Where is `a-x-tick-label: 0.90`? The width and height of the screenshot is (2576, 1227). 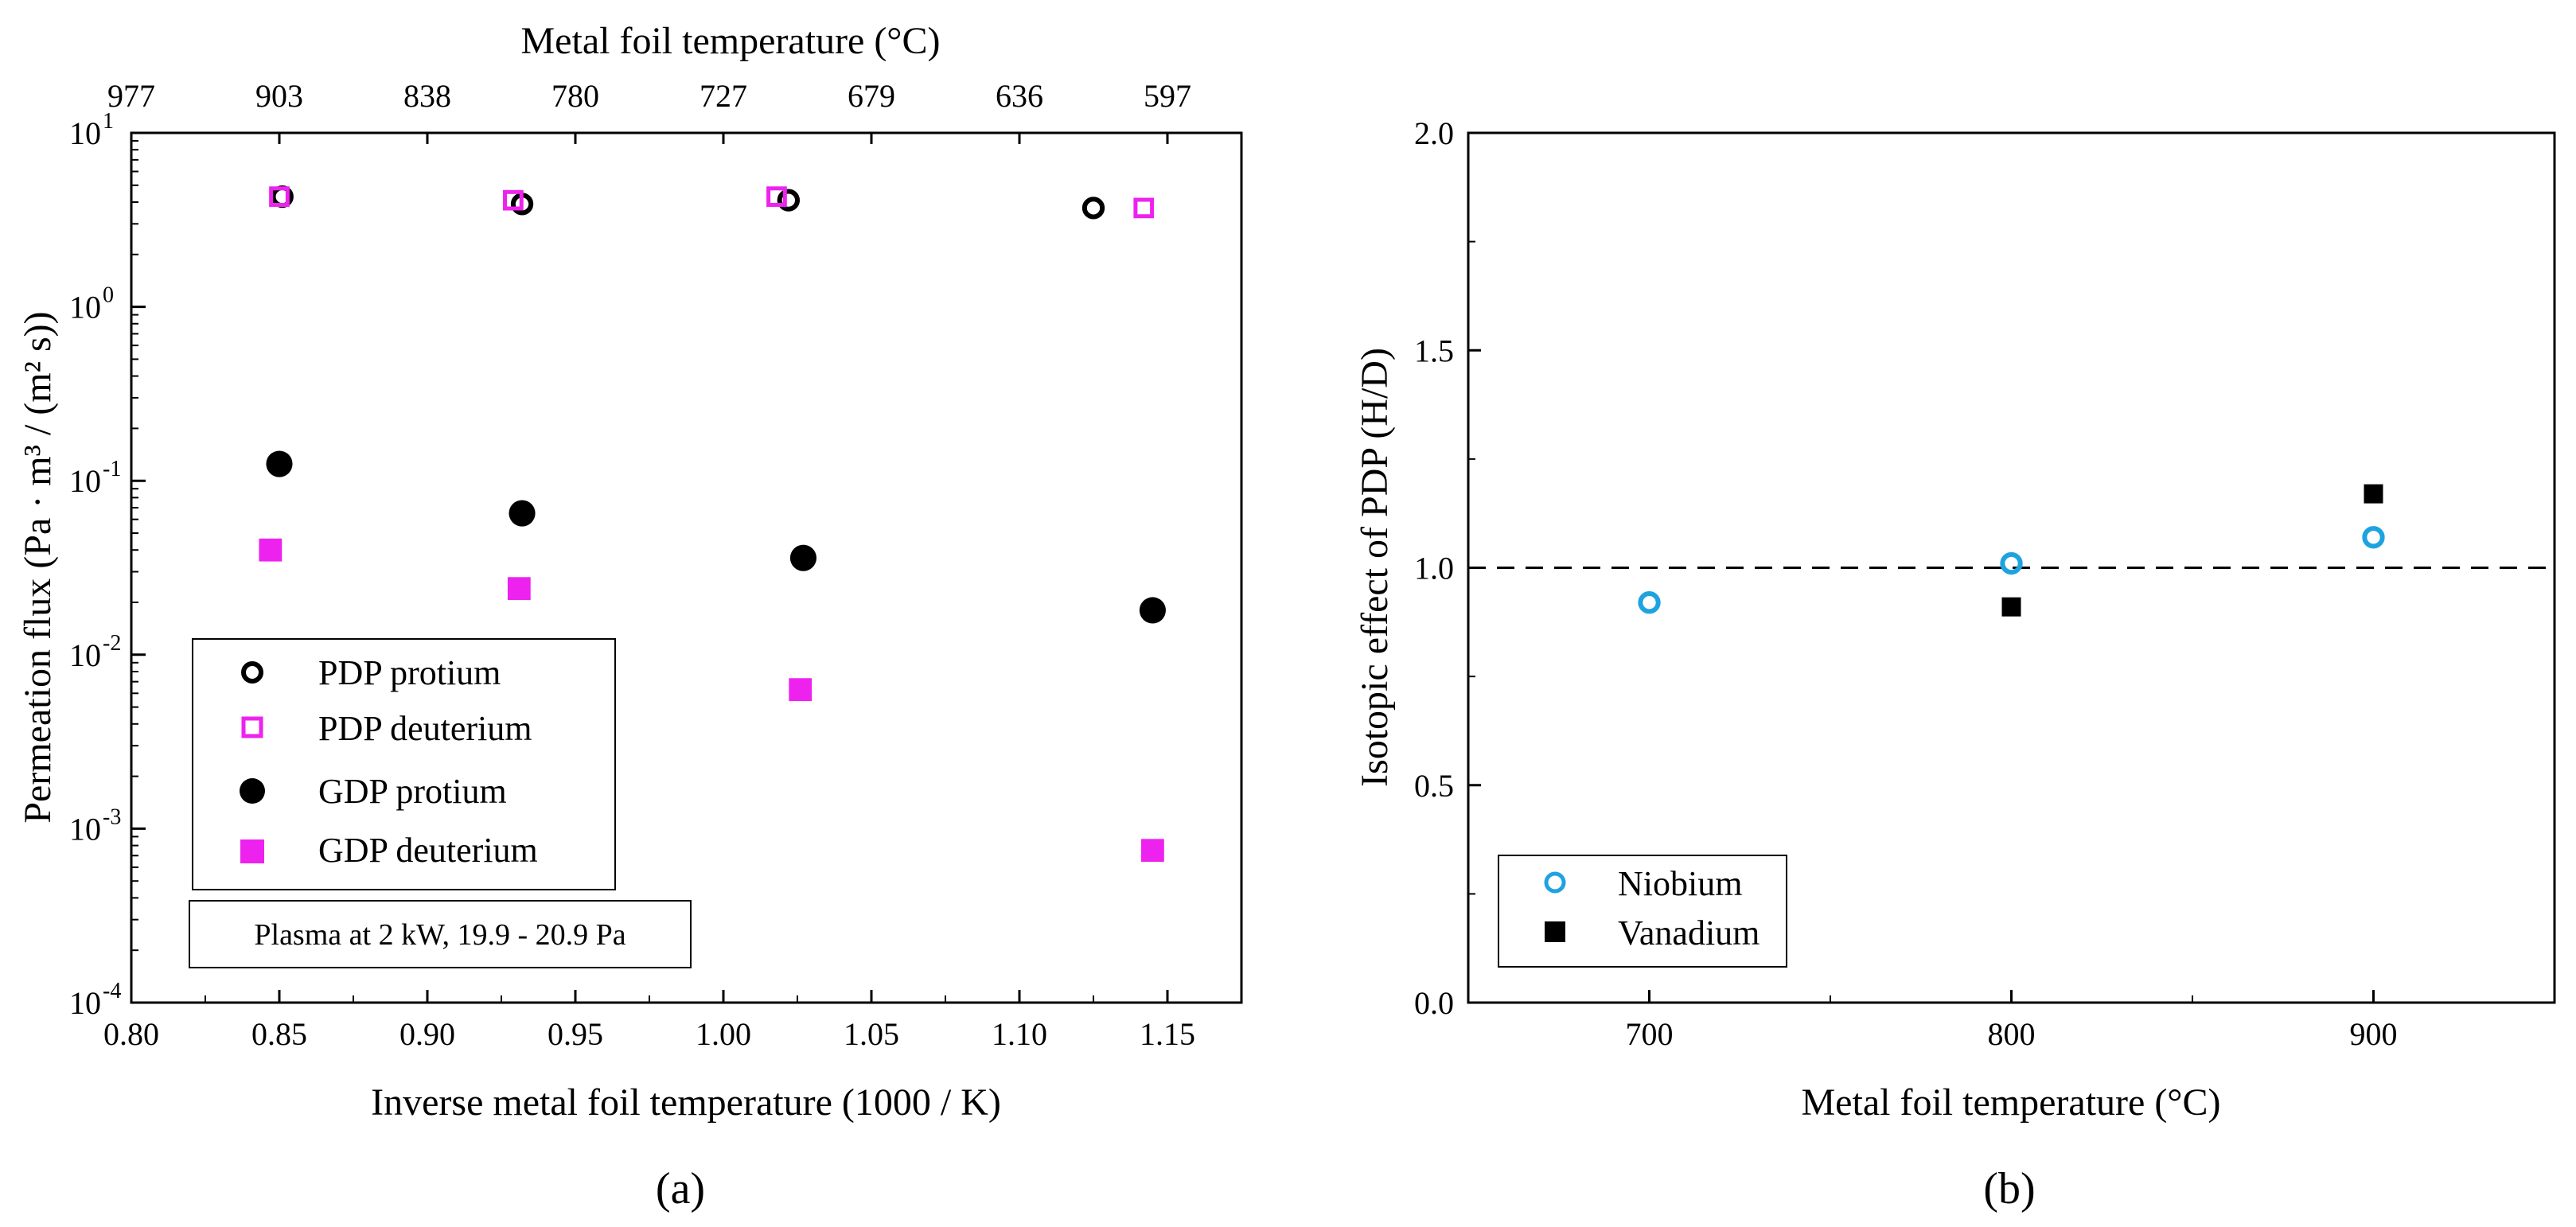
a-x-tick-label: 0.90 is located at coordinates (427, 1034).